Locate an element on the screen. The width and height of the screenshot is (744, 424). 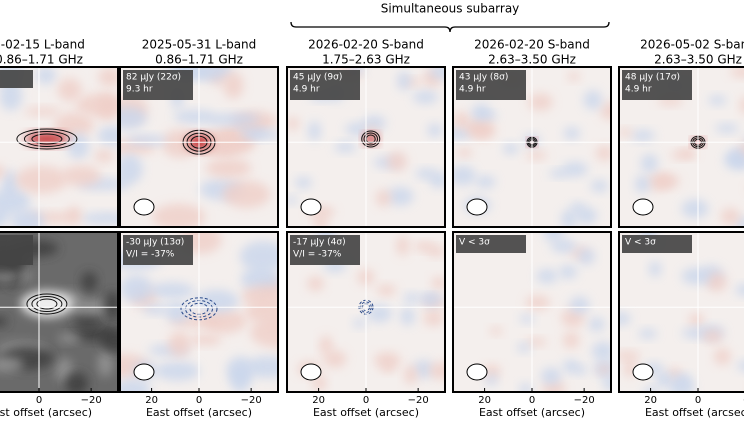
tick-label: 20 is located at coordinates (650, 400).